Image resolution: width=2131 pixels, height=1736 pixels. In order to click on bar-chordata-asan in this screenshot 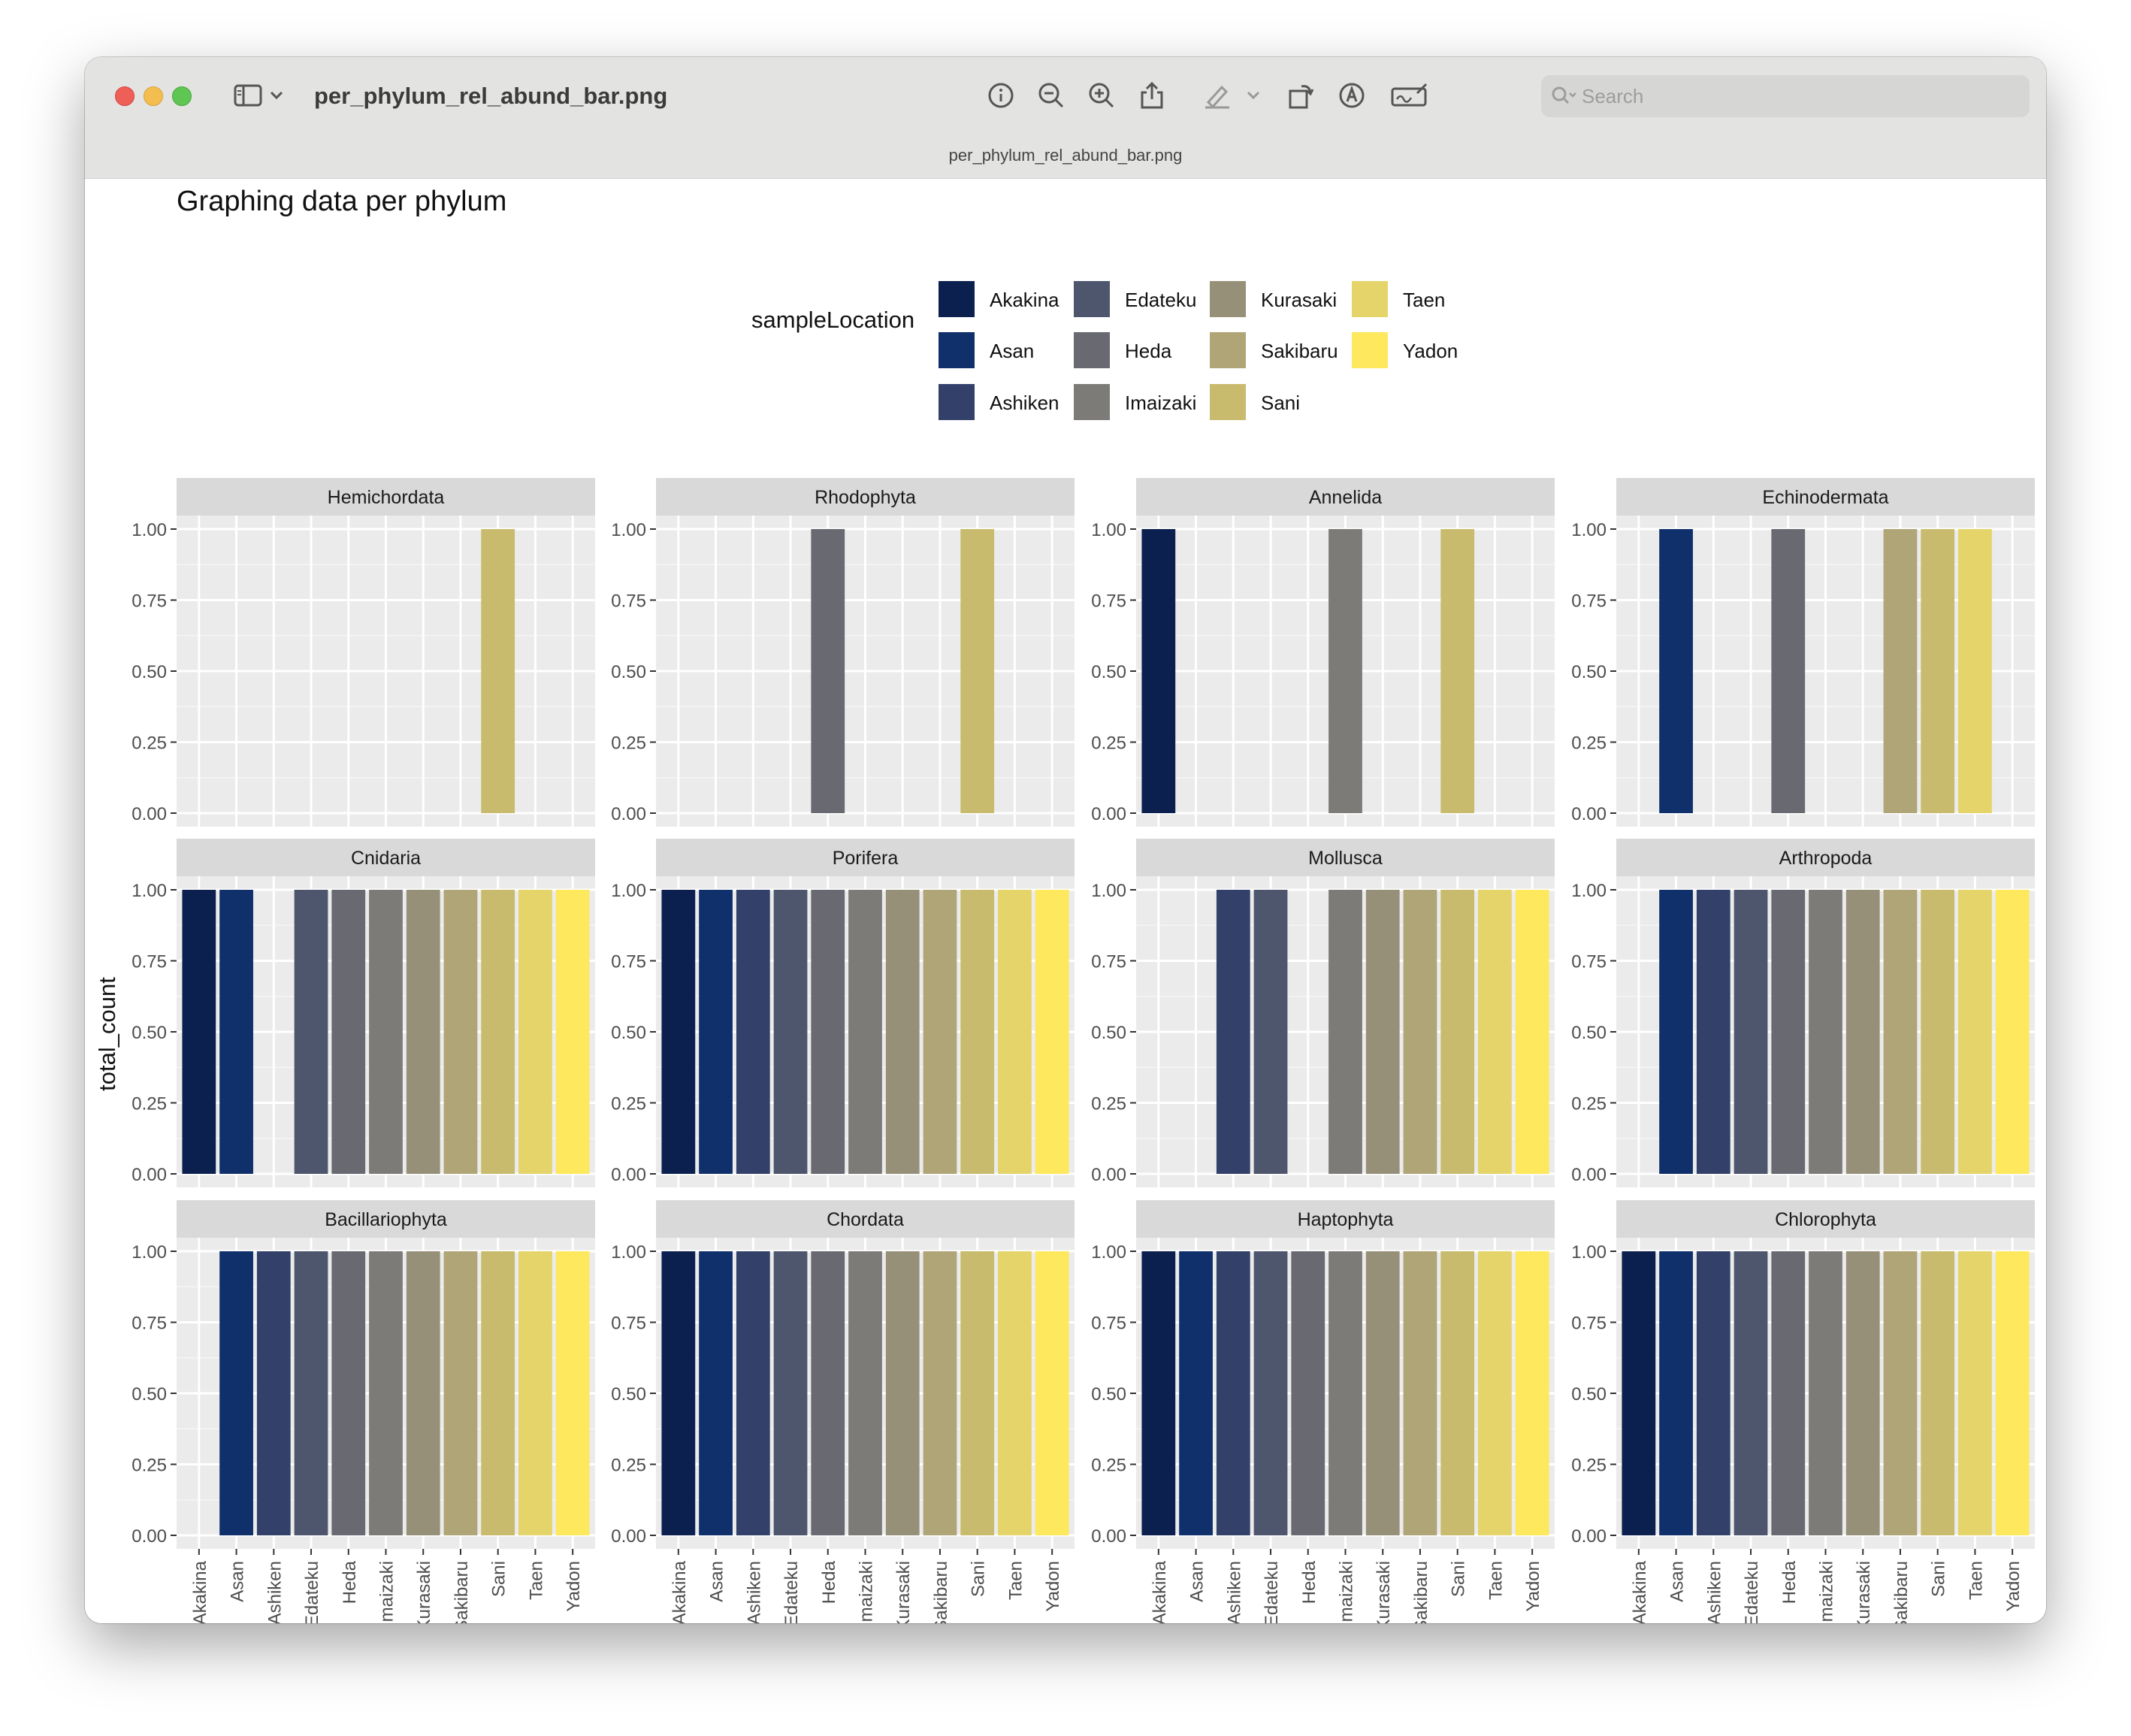, I will do `click(716, 1393)`.